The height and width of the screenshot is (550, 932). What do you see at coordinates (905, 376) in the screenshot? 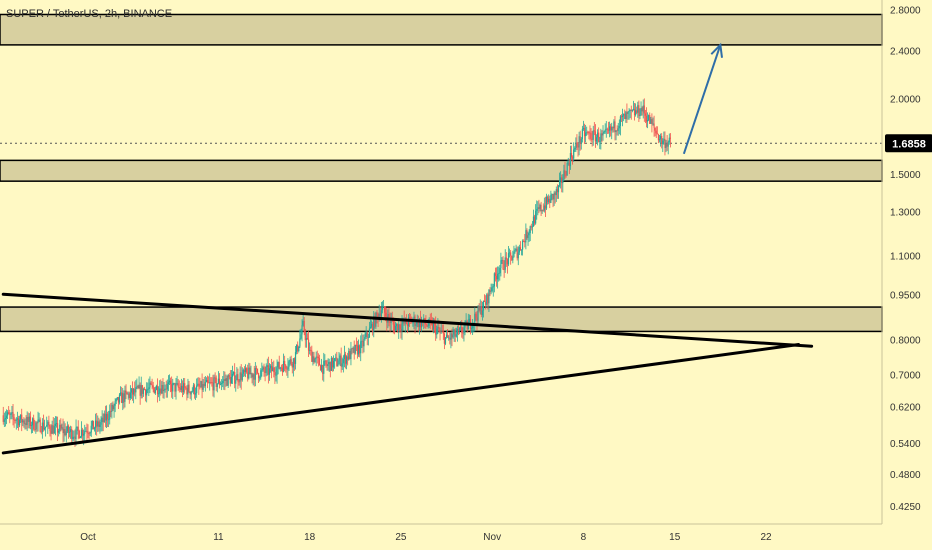
I see `y-tick-label: 0.7000` at bounding box center [905, 376].